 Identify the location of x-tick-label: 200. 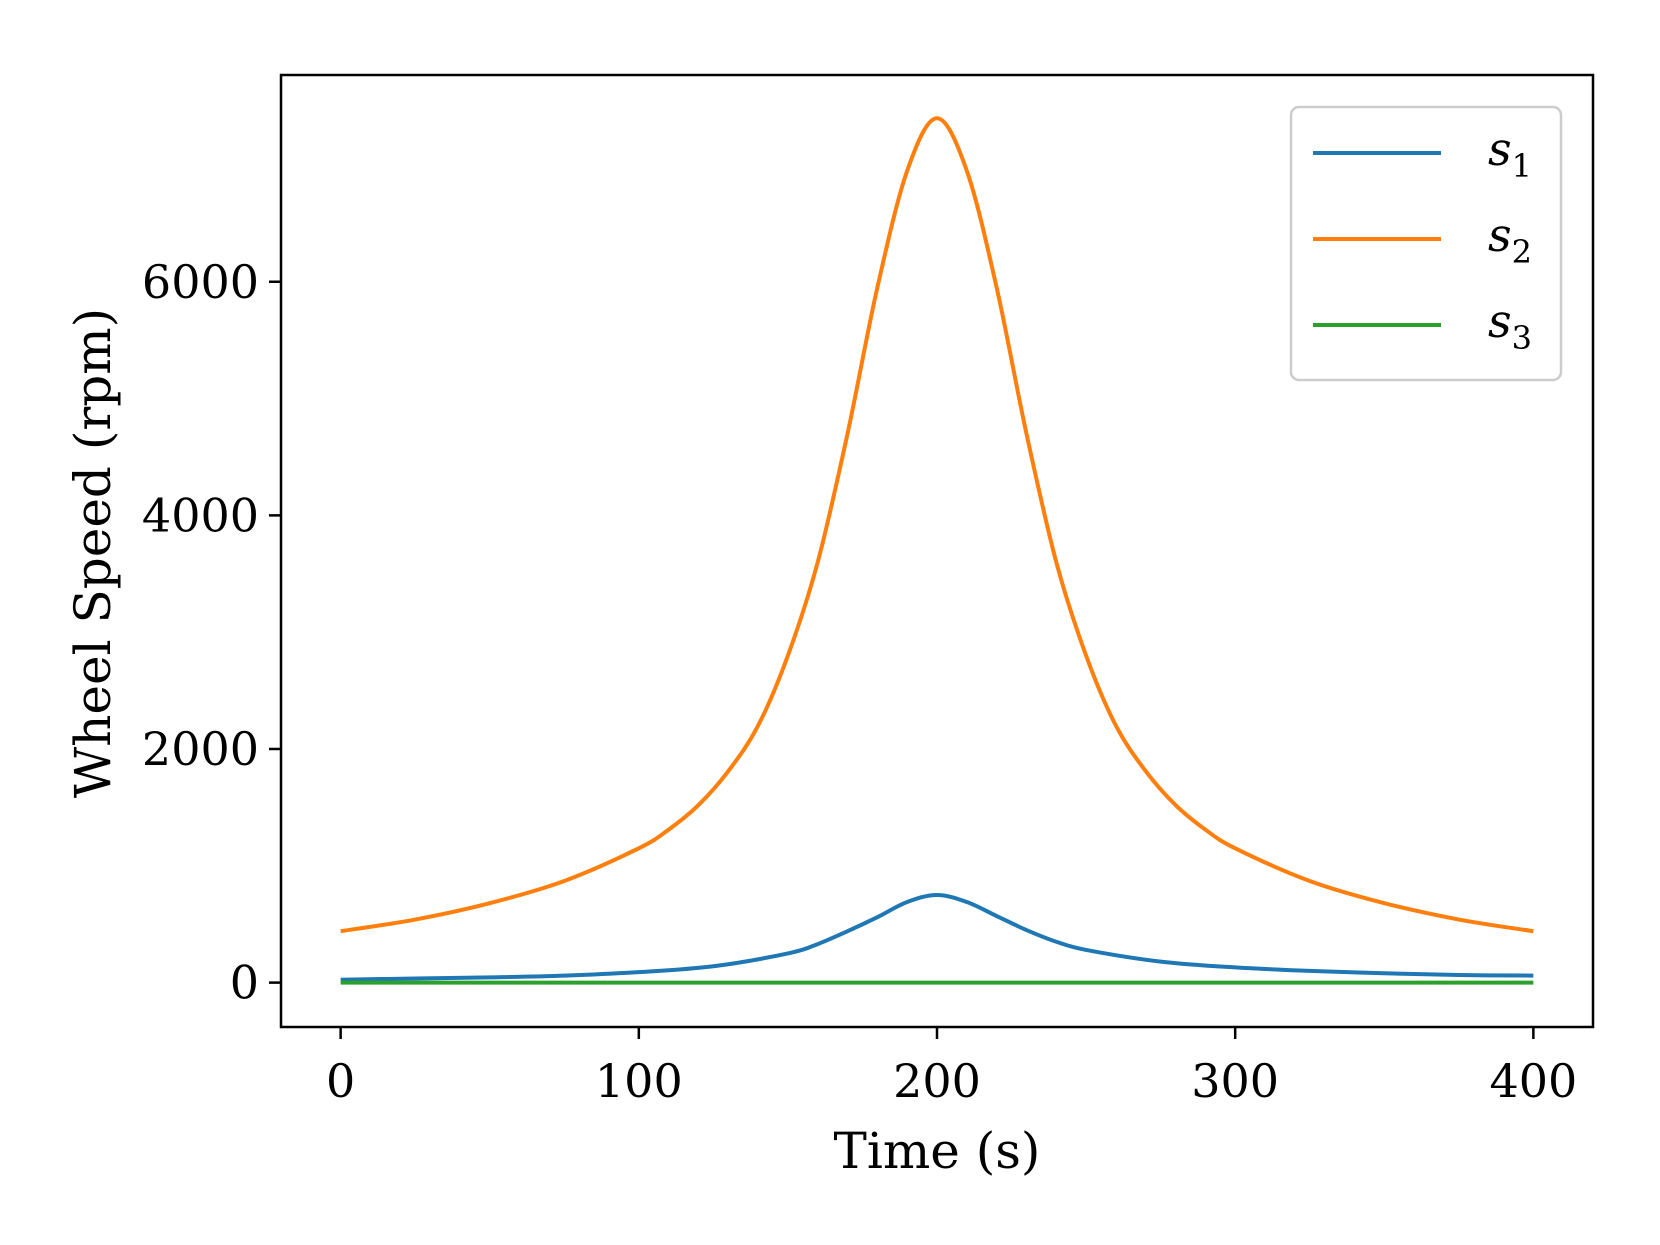
(937, 1081).